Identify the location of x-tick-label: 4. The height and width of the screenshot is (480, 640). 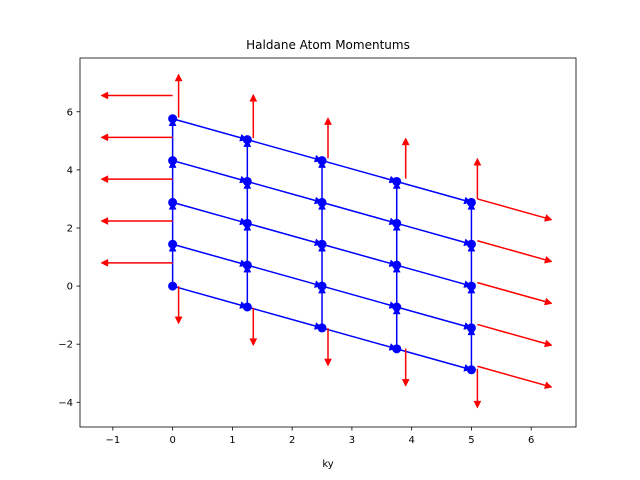
(411, 440).